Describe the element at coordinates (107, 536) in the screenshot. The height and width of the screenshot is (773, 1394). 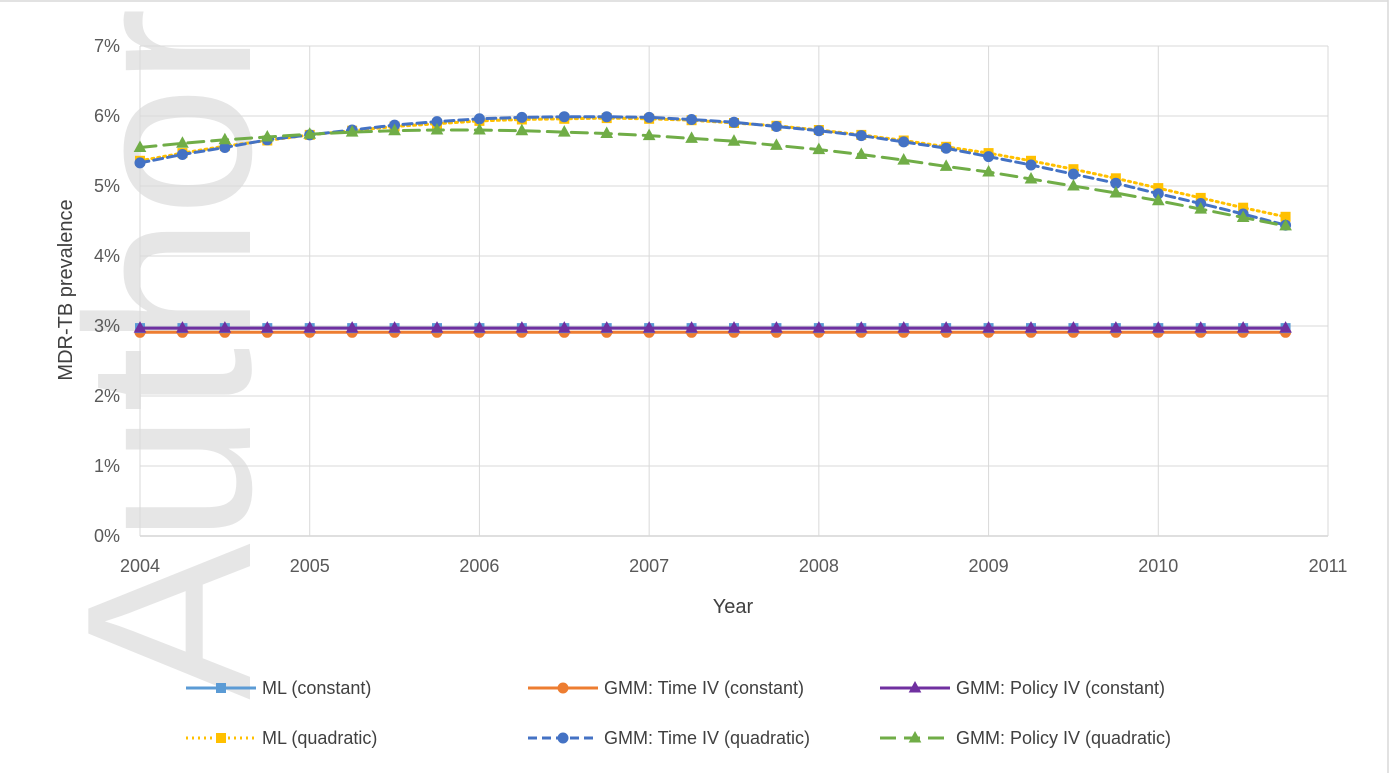
I see `y-tick-label: 0%` at that location.